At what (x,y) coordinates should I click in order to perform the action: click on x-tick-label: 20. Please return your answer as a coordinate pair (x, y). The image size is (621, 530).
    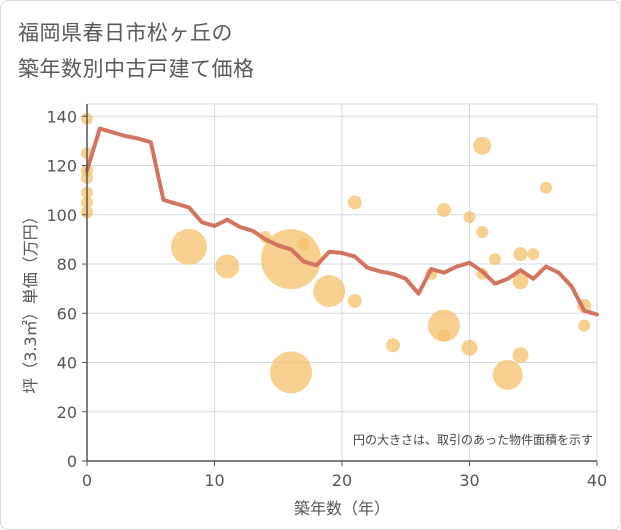
    Looking at the image, I should click on (342, 480).